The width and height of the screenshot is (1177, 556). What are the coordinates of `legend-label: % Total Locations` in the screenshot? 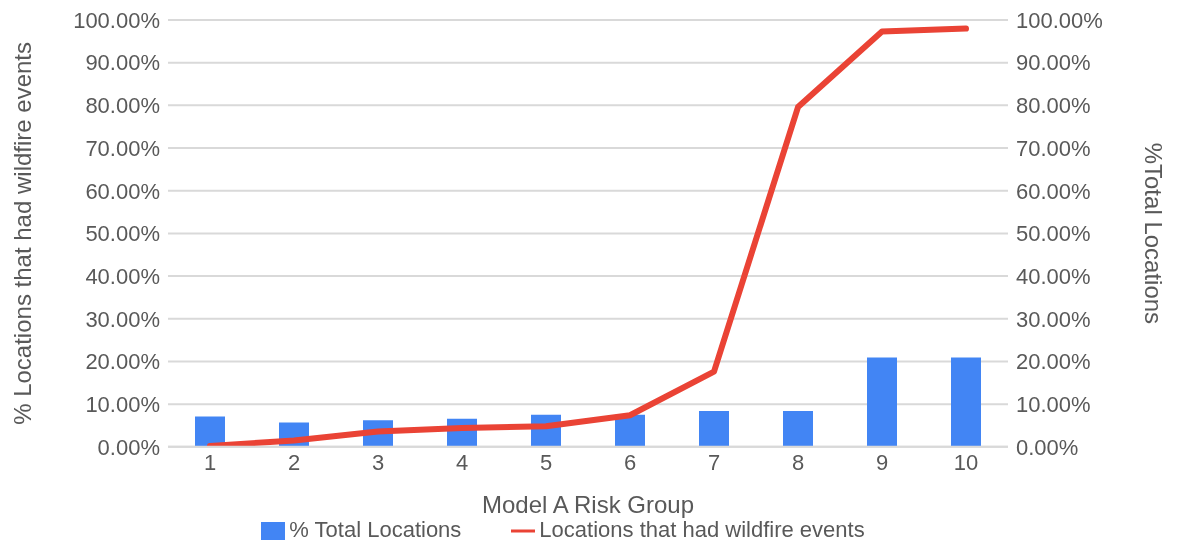 It's located at (375, 529).